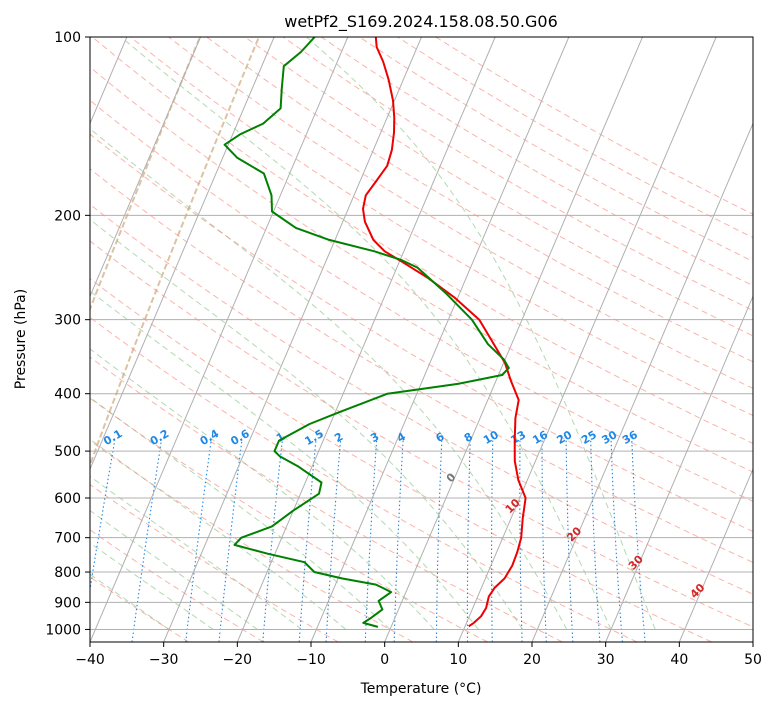  Describe the element at coordinates (679, 660) in the screenshot. I see `x-tick-label: 40` at that location.